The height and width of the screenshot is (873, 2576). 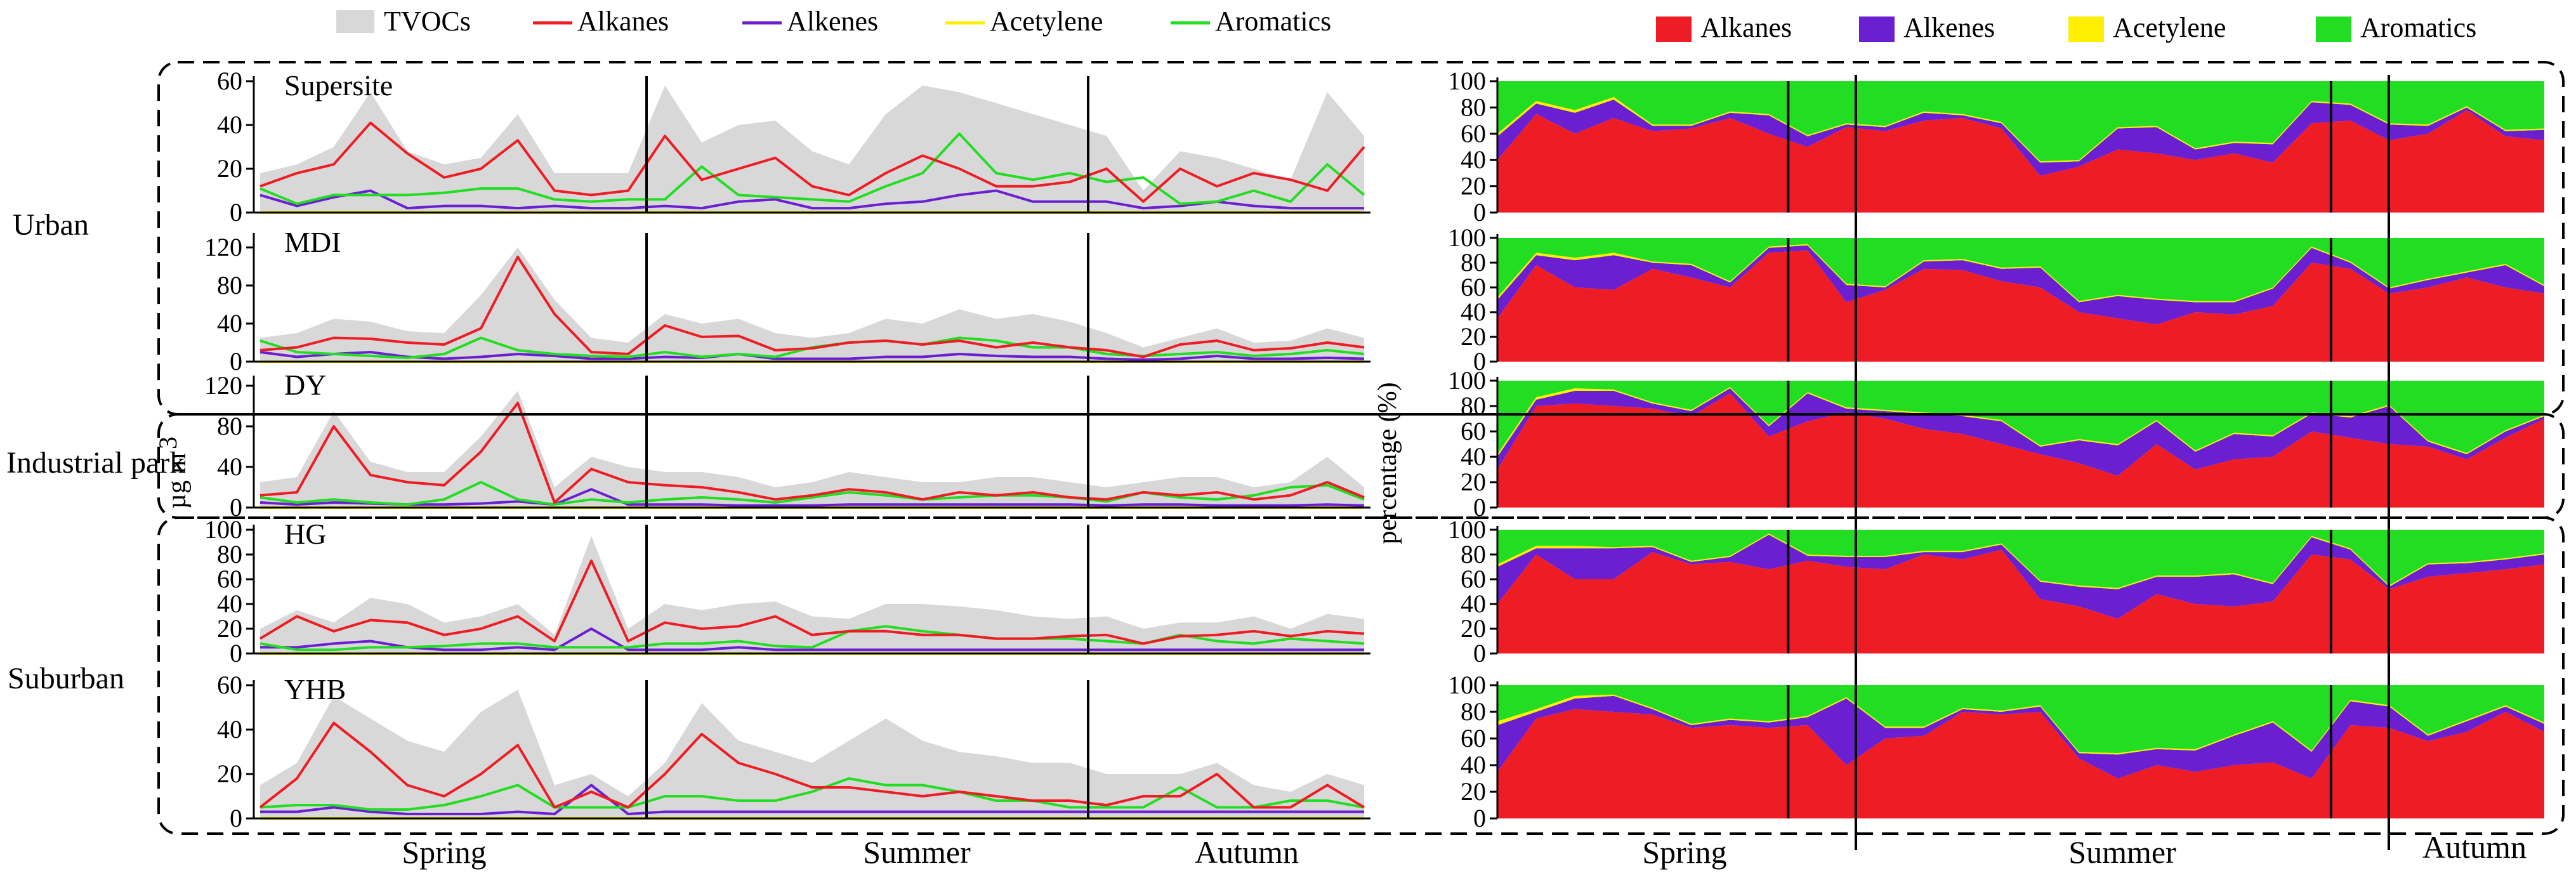 I want to click on legend-left-label-acetylene: Acetylene, so click(x=1046, y=21).